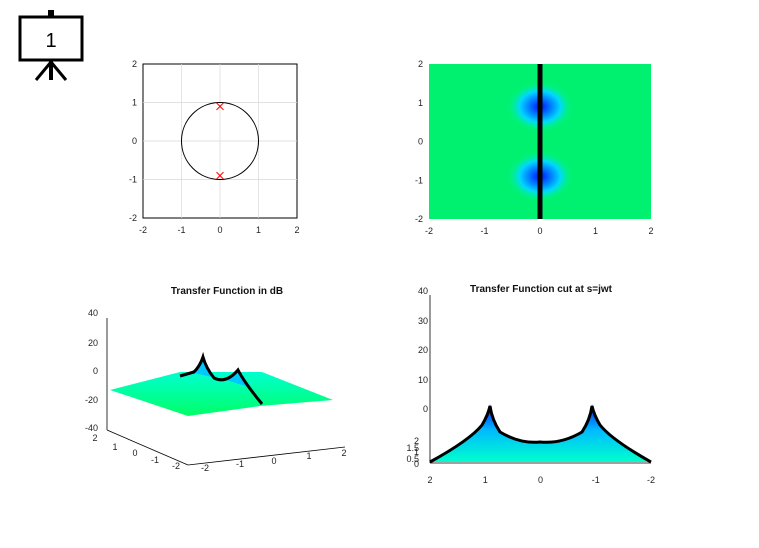  I want to click on lower-tick-label: 1.5, so click(412, 448).